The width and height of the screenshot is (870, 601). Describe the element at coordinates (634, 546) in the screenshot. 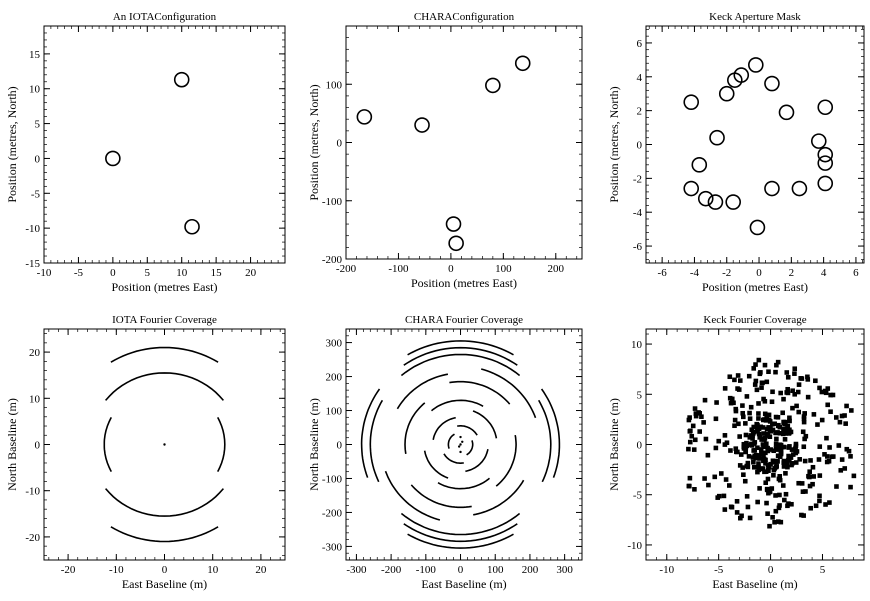

I see `y-tick-label: -10` at that location.